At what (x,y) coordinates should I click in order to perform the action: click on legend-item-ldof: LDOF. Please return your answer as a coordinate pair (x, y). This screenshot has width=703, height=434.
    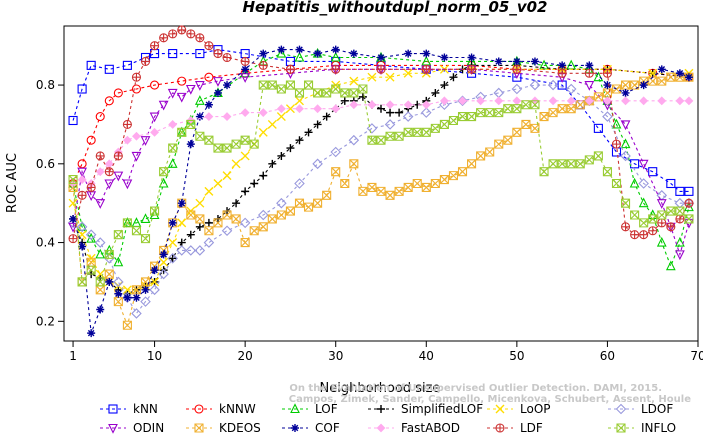
    Looking at the image, I should click on (640, 409).